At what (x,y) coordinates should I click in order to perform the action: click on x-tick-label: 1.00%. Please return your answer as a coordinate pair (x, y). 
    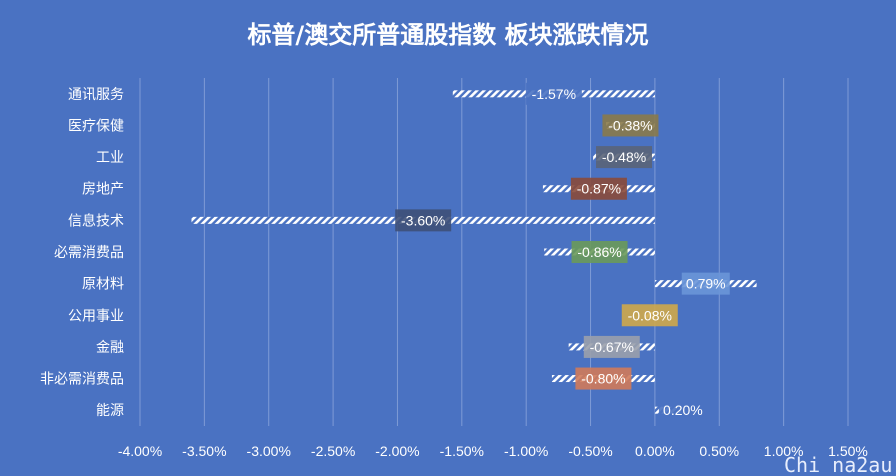
    Looking at the image, I should click on (784, 451).